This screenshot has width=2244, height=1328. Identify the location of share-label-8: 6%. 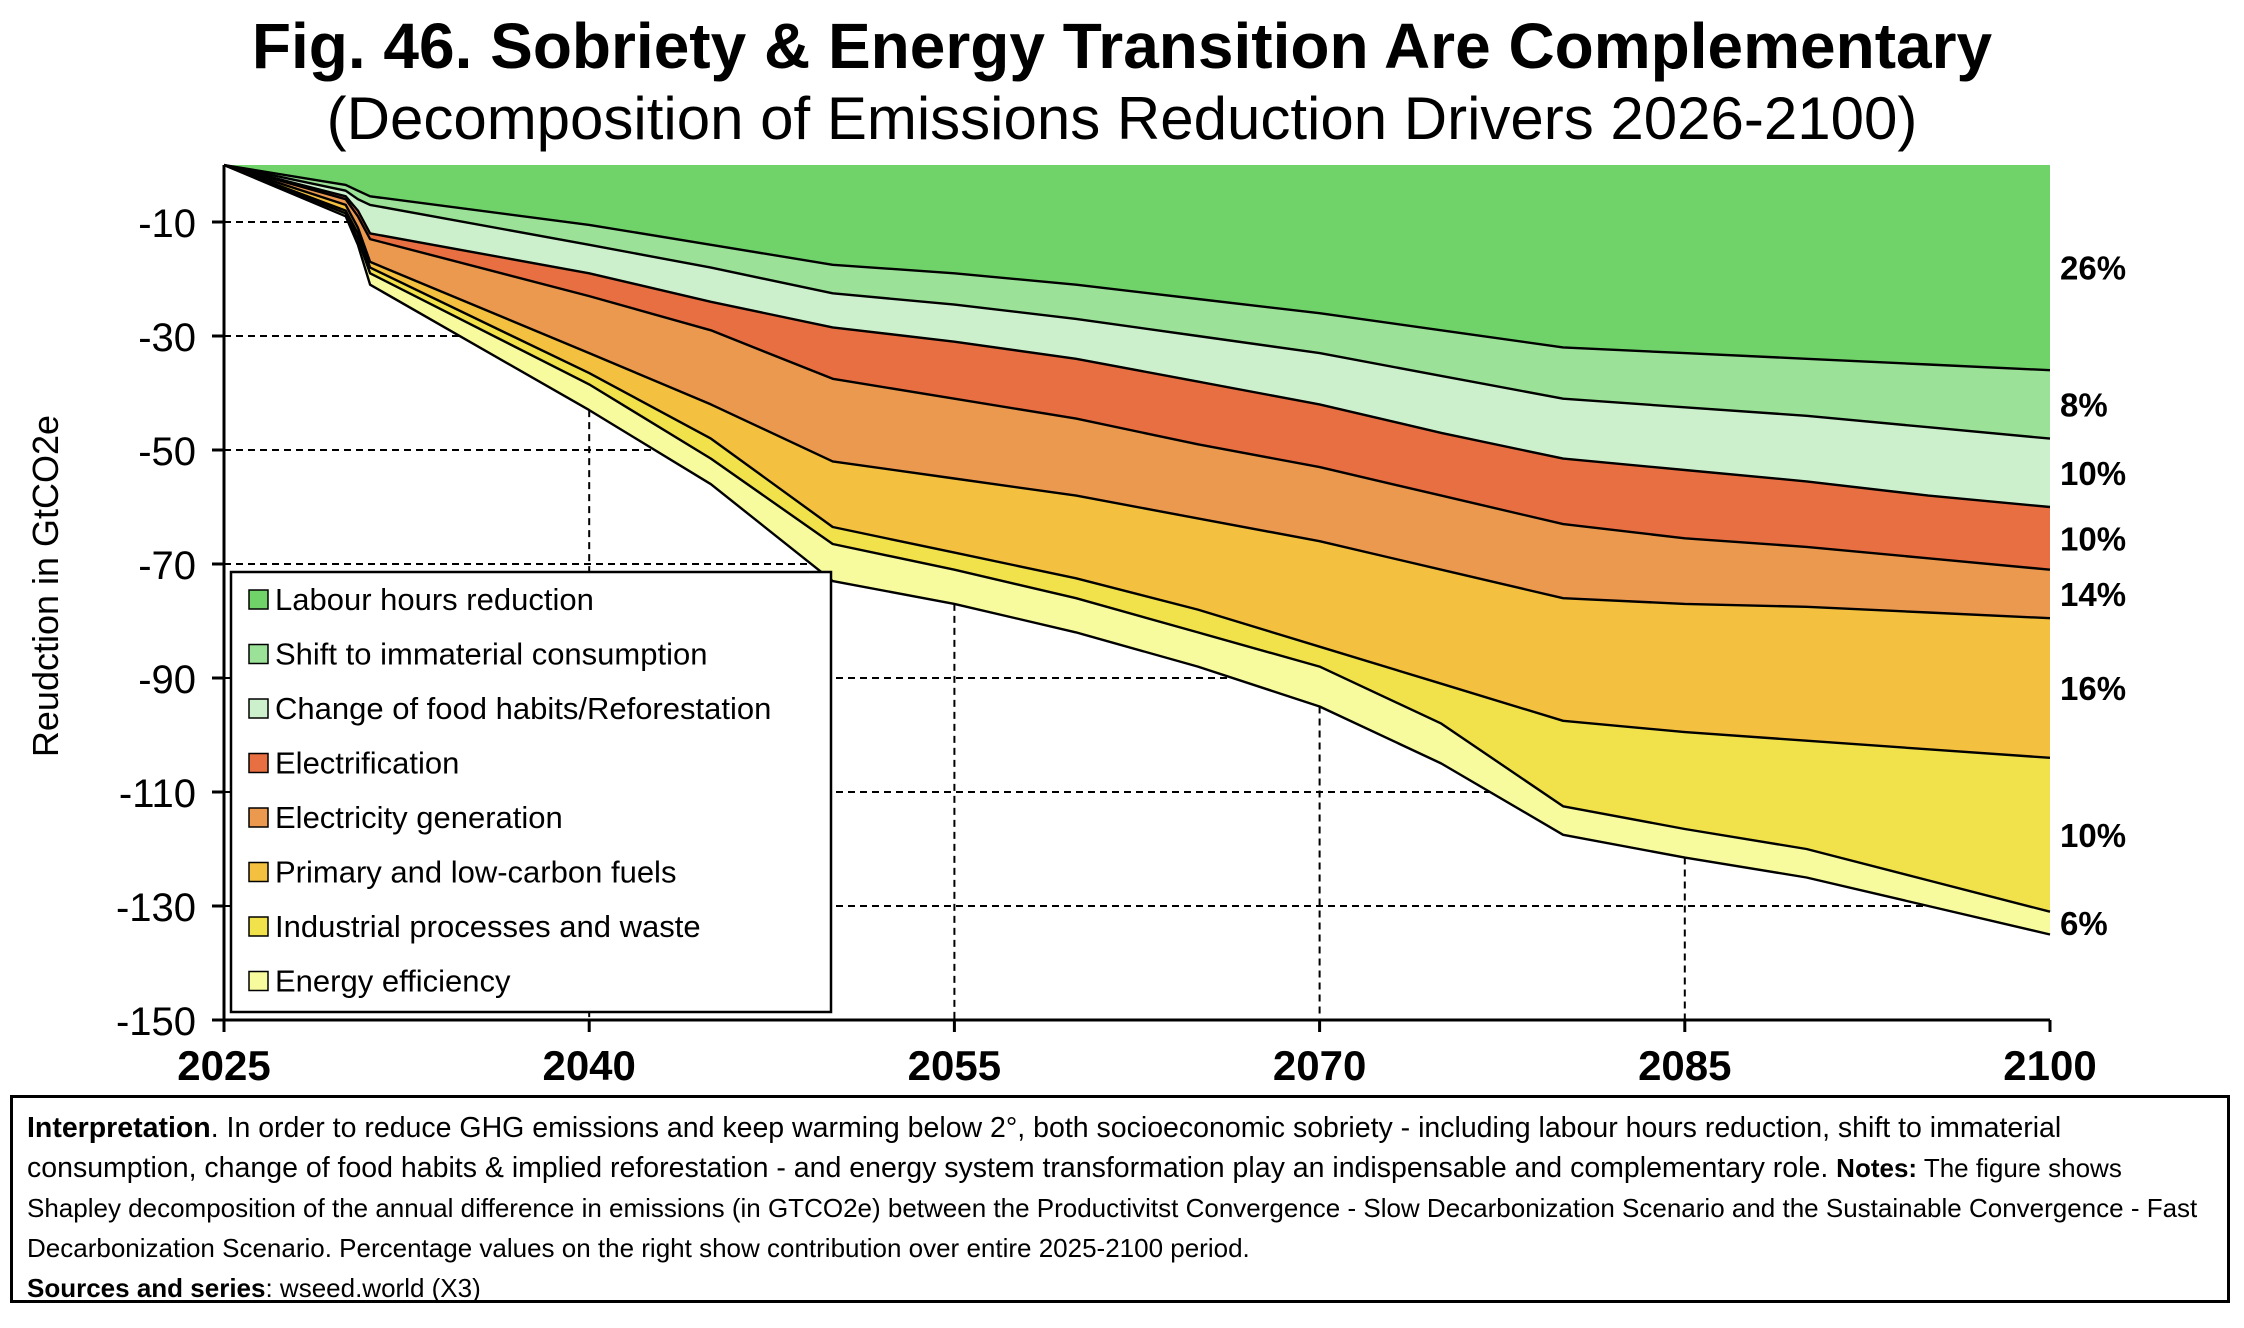
(2084, 923).